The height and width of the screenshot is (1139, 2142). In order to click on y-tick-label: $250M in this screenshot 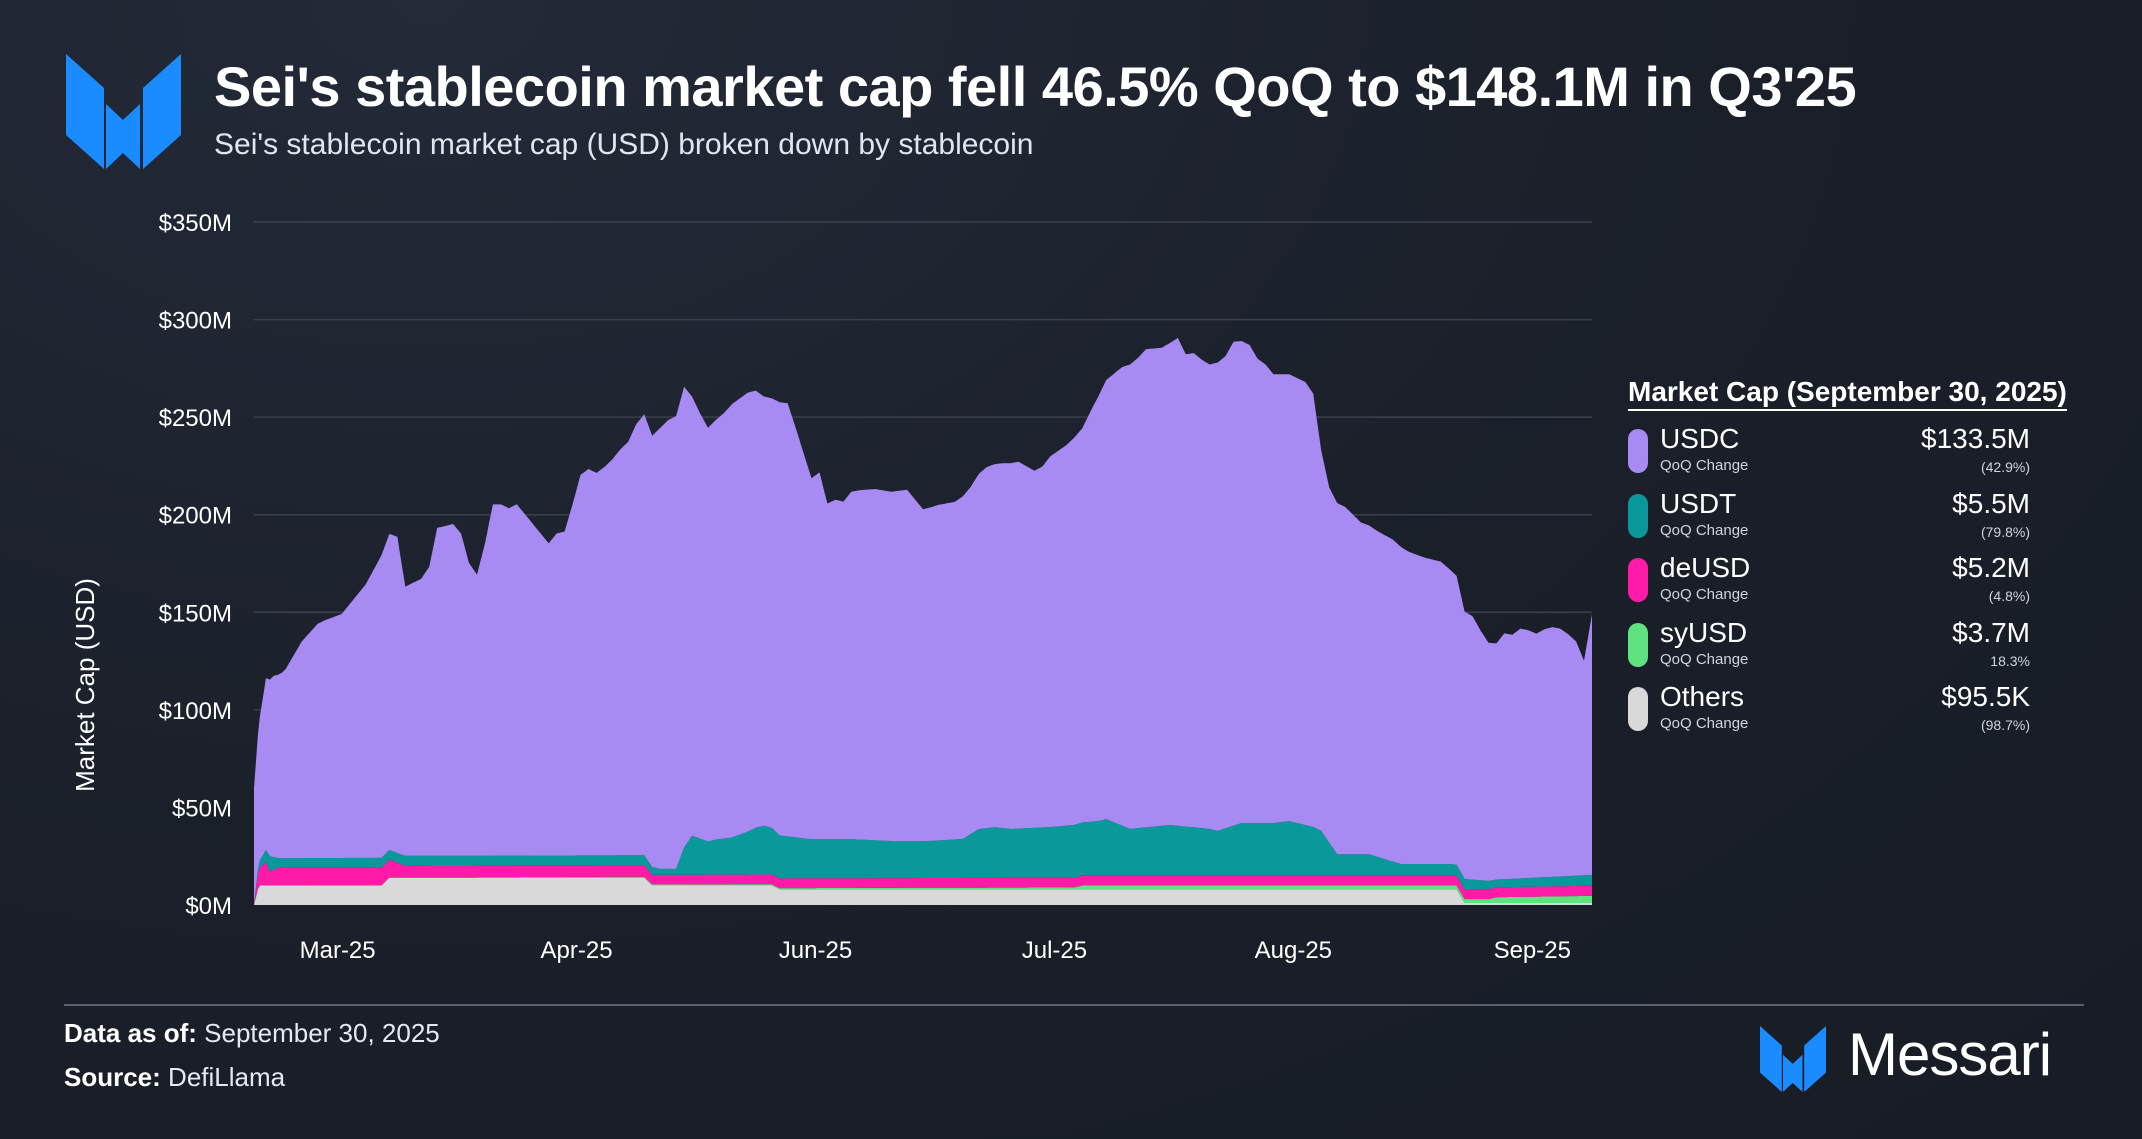, I will do `click(195, 418)`.